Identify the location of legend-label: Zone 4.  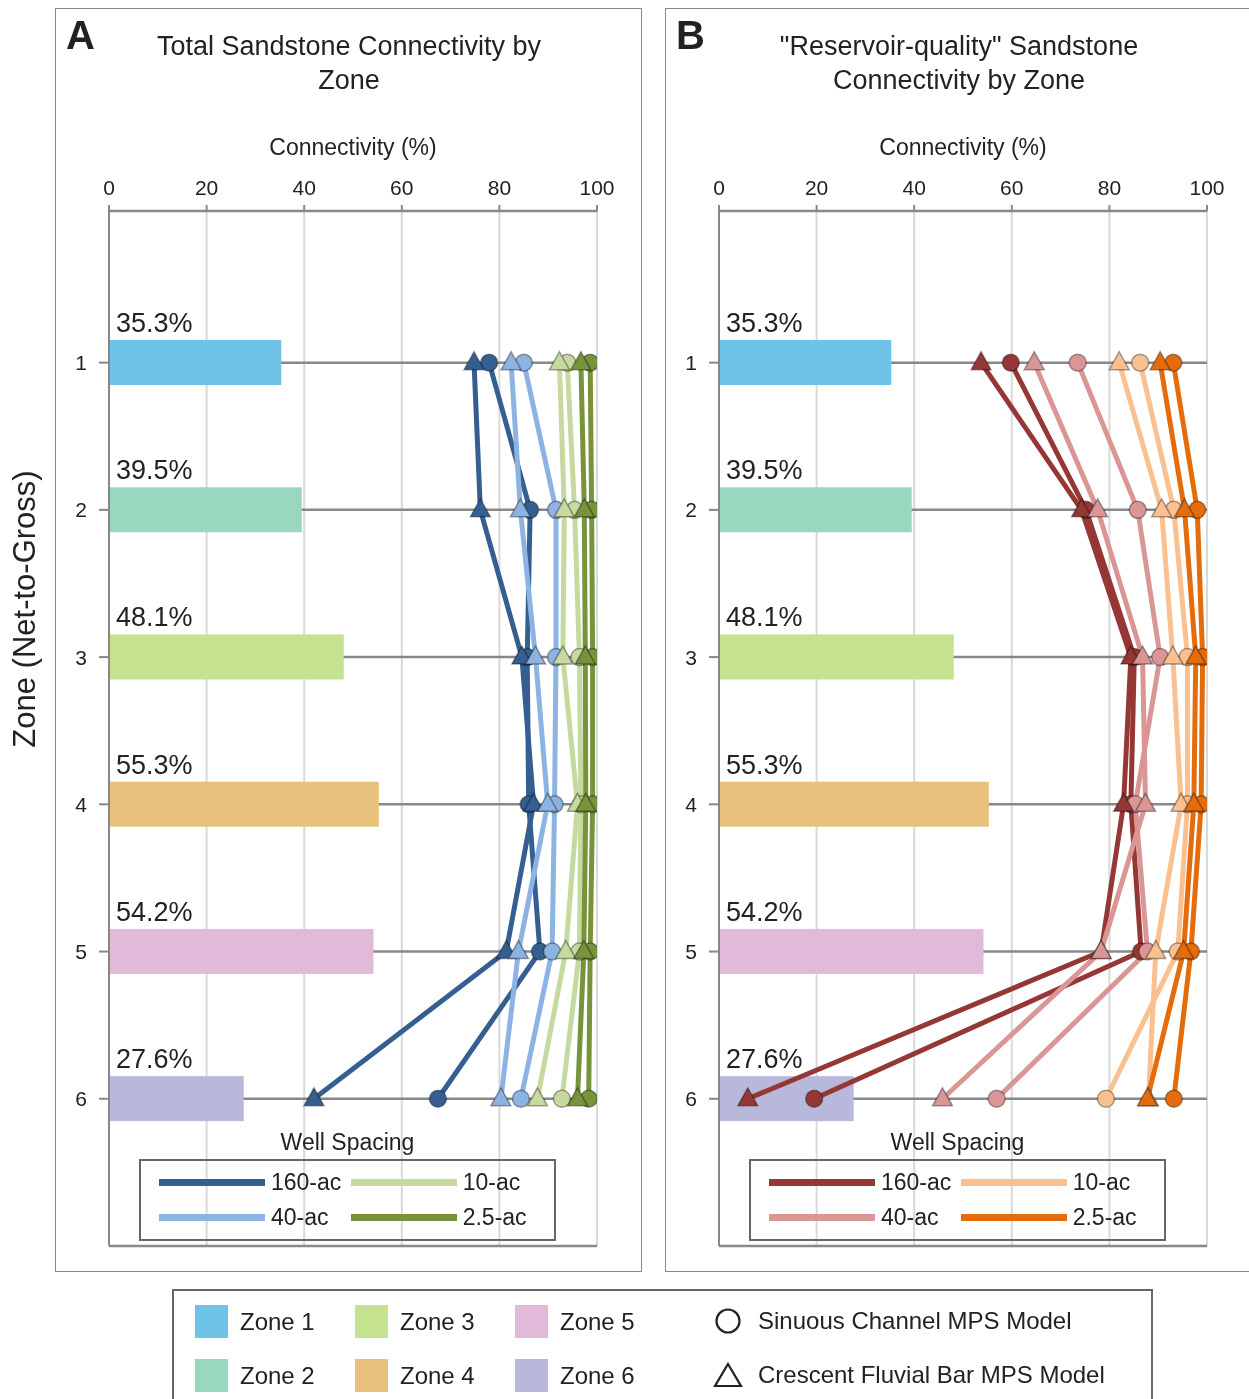
(437, 1375).